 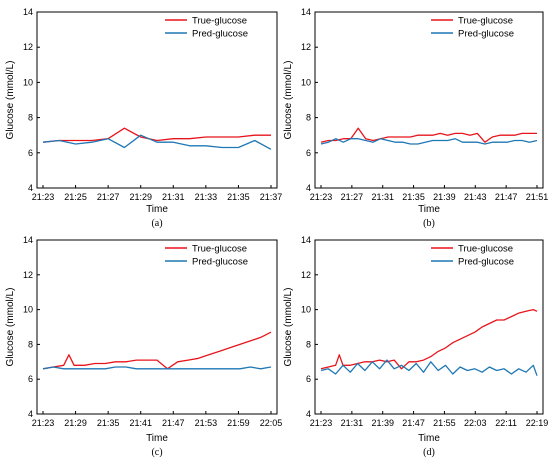 I want to click on x-tick-label: 21:51, so click(x=537, y=197).